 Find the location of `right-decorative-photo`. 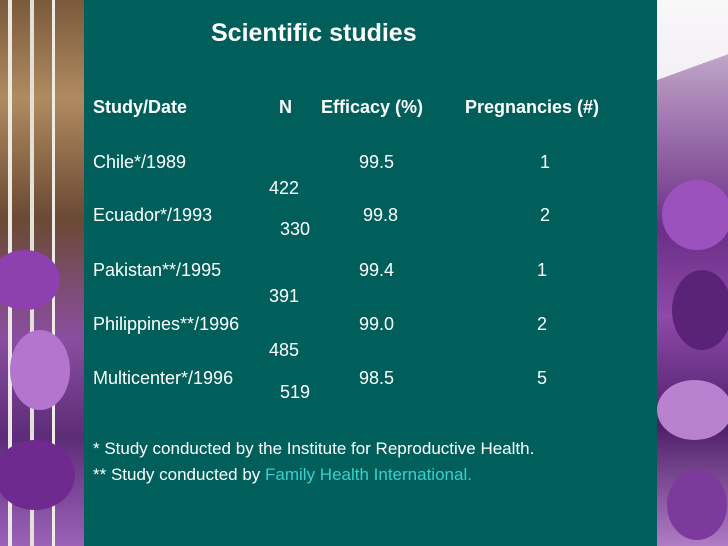

right-decorative-photo is located at coordinates (692, 273).